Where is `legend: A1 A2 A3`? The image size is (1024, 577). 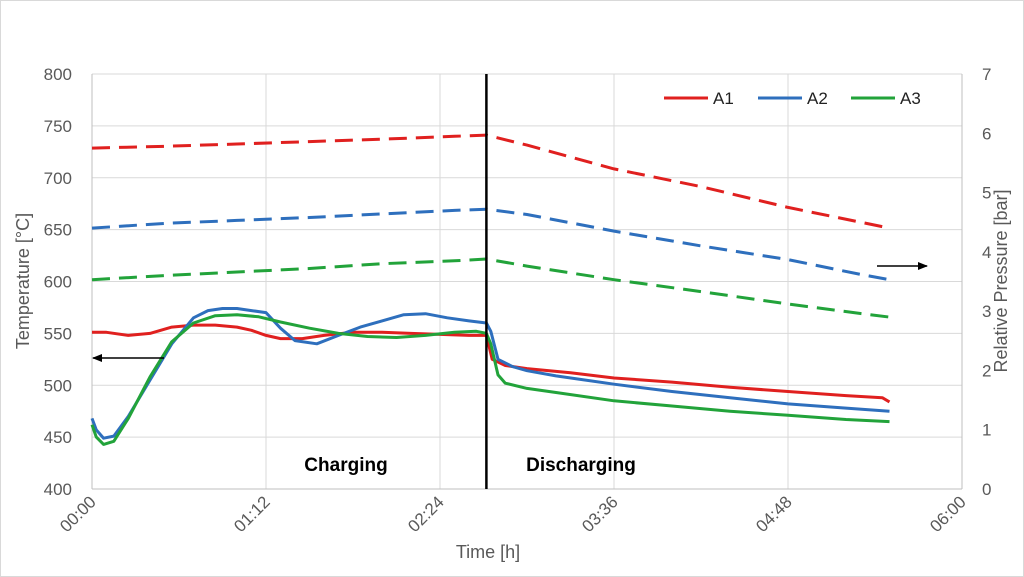 legend: A1 A2 A3 is located at coordinates (792, 98).